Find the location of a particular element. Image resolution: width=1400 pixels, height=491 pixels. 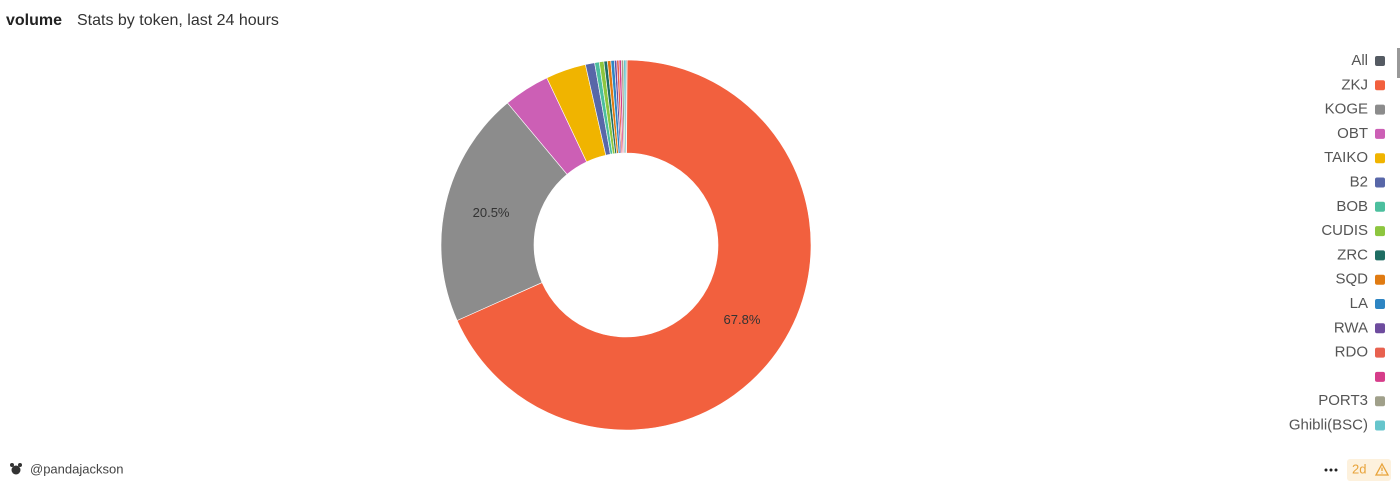

legend-label: PORT3 is located at coordinates (1343, 400).